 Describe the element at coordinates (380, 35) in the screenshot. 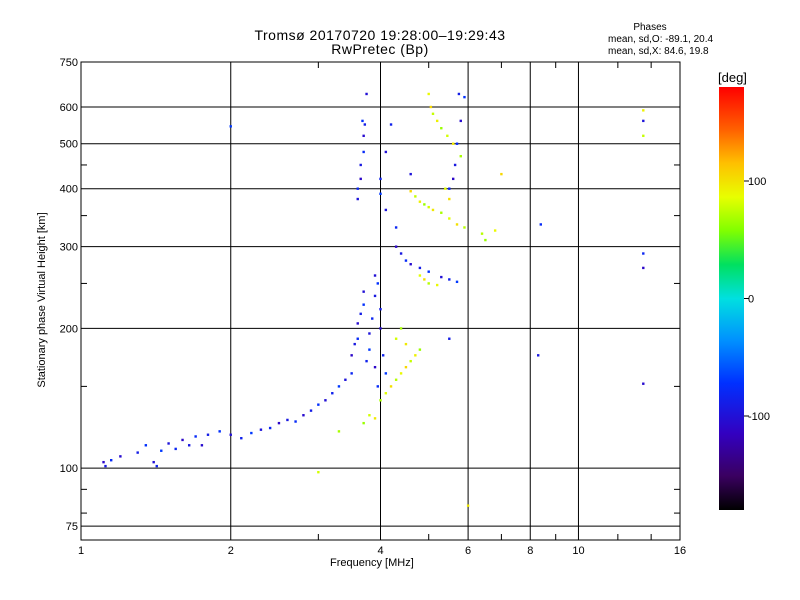

I see `chart-title: Tromsø 20170720 19:28:00–19:29:43` at that location.